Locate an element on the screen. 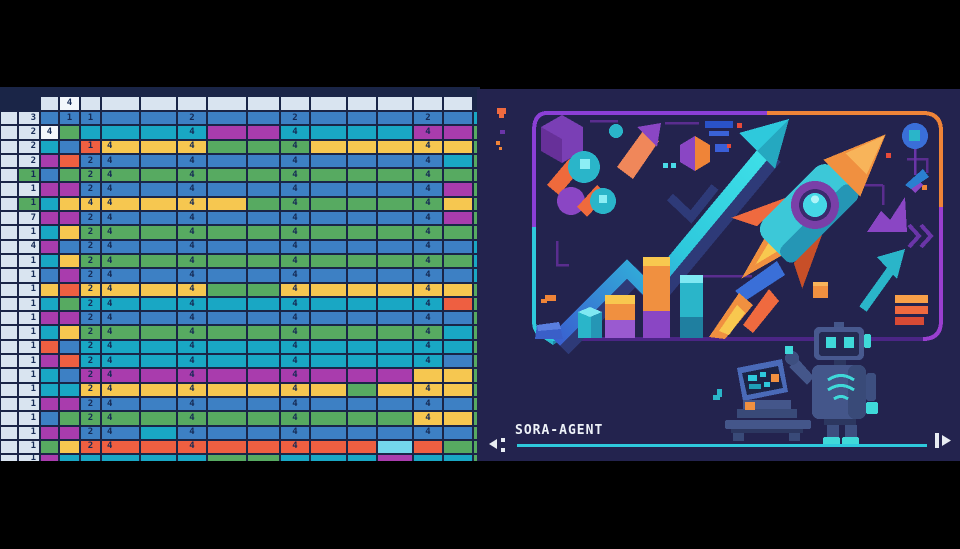  progress-bar is located at coordinates (722, 445).